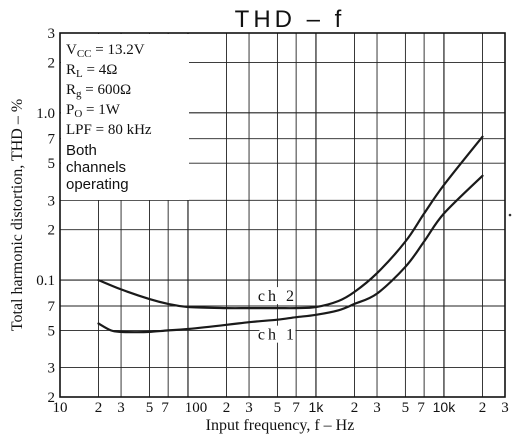 Image resolution: width=515 pixels, height=438 pixels. I want to click on note-line: channels, so click(96, 167).